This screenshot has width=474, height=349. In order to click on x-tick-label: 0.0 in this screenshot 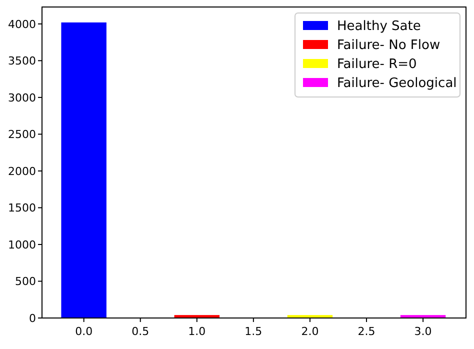, I will do `click(84, 331)`.